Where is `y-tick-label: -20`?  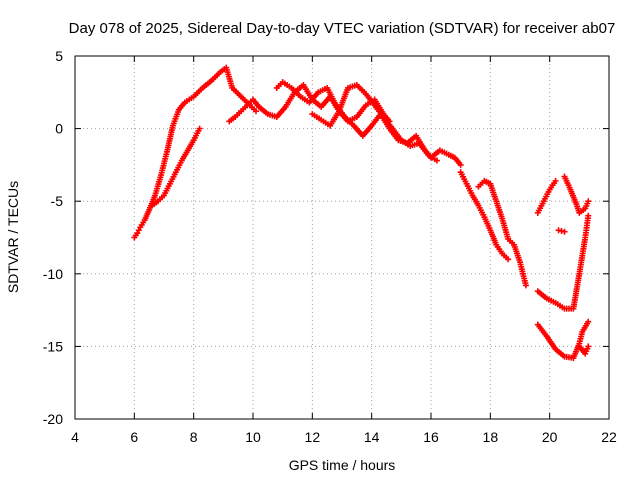
y-tick-label: -20 is located at coordinates (53, 419).